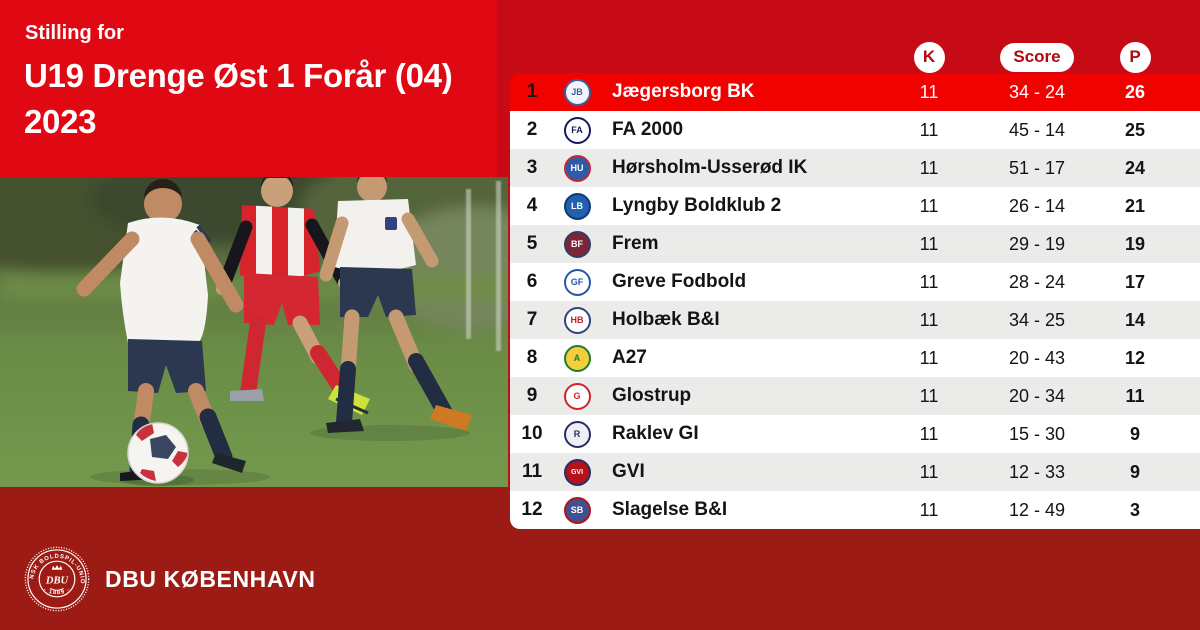  What do you see at coordinates (1135, 167) in the screenshot?
I see `points: 24` at bounding box center [1135, 167].